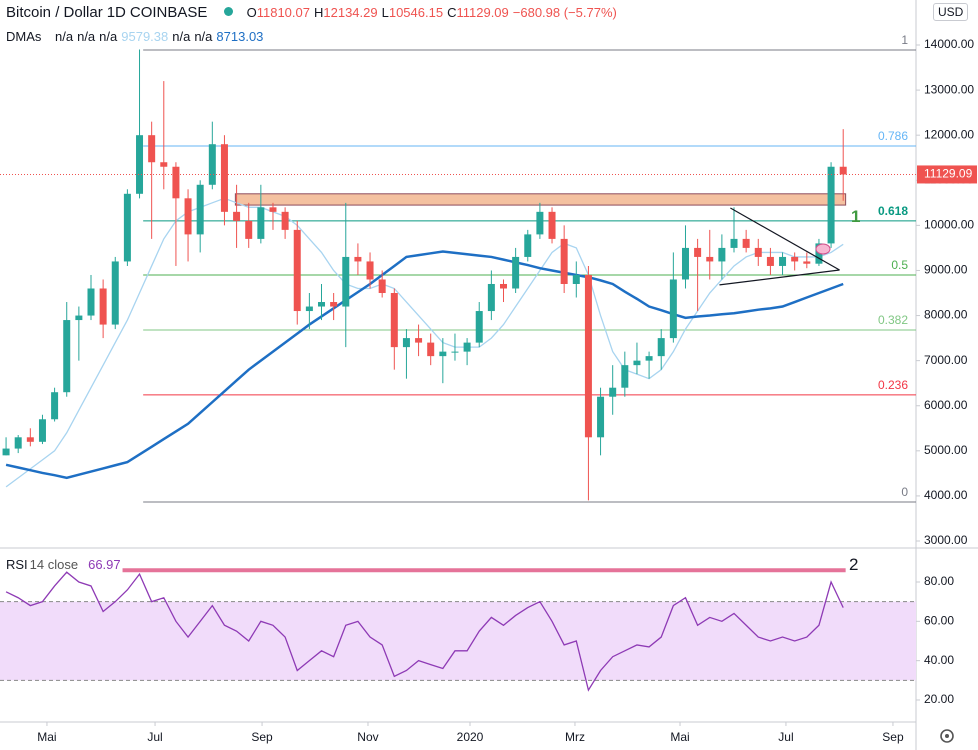  Describe the element at coordinates (452, 12) in the screenshot. I see `ohlc-label: C` at that location.